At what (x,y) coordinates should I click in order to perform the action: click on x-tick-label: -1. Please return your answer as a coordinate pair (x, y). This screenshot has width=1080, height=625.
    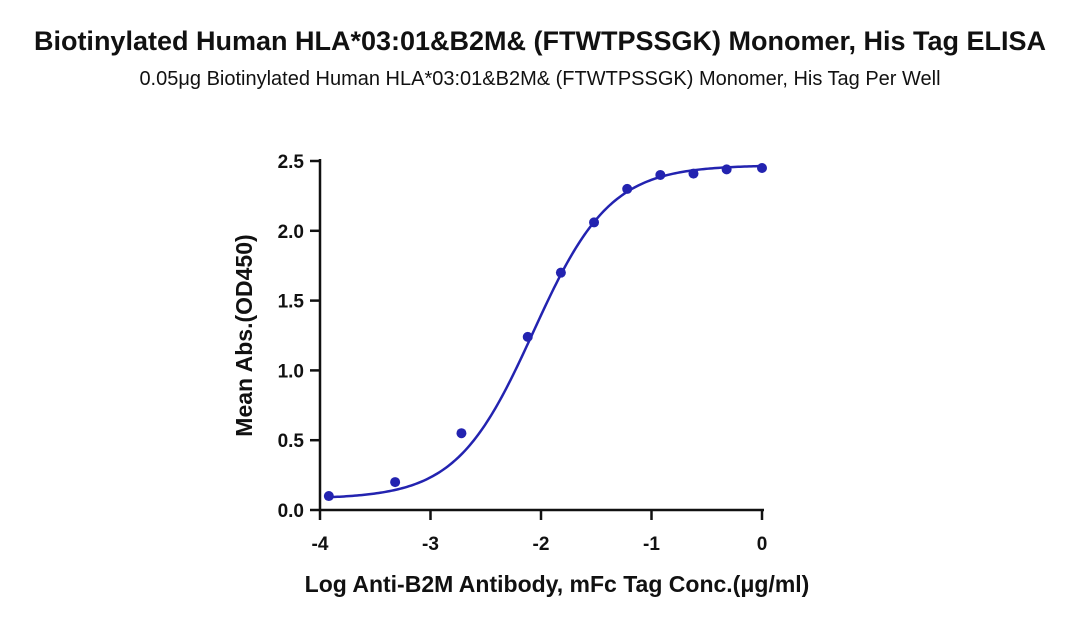
    Looking at the image, I should click on (651, 544).